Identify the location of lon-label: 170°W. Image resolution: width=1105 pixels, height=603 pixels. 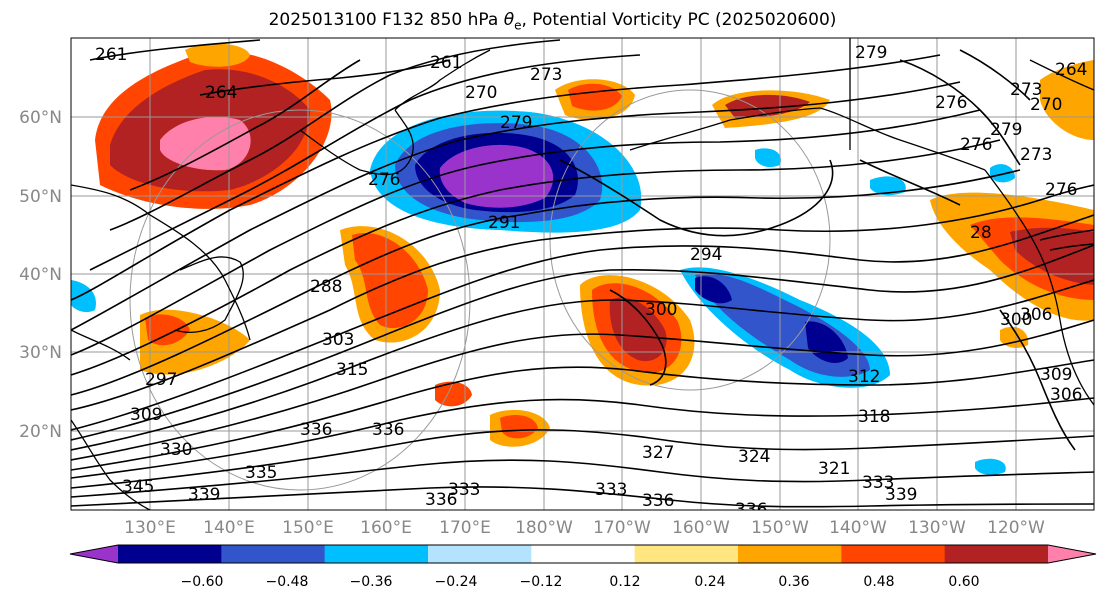
(622, 528).